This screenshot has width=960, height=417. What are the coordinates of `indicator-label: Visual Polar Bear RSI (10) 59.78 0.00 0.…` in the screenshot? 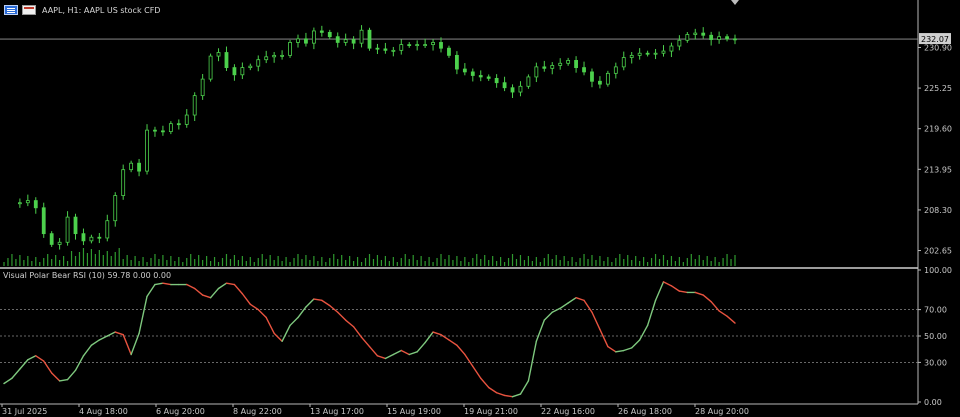 It's located at (87, 275).